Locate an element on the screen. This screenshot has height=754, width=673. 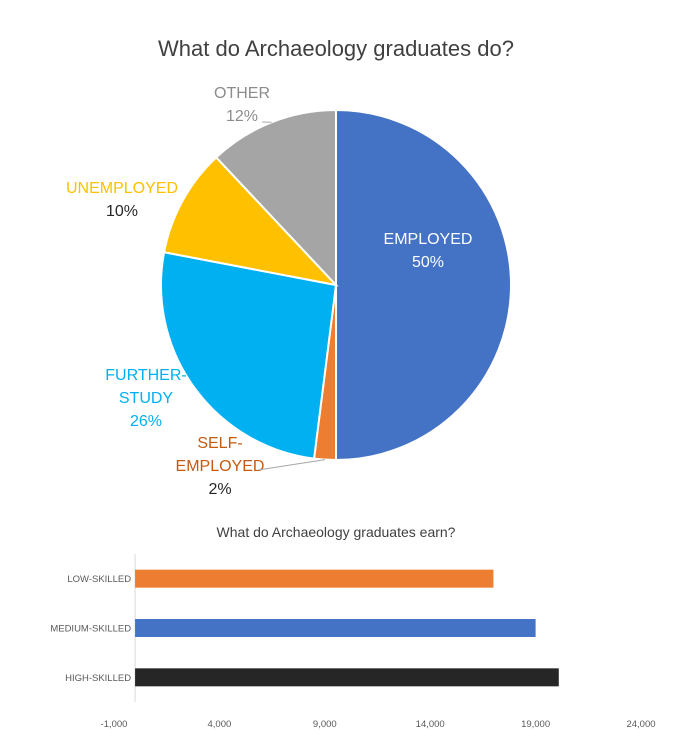
pie-value-employed: 50% is located at coordinates (428, 262).